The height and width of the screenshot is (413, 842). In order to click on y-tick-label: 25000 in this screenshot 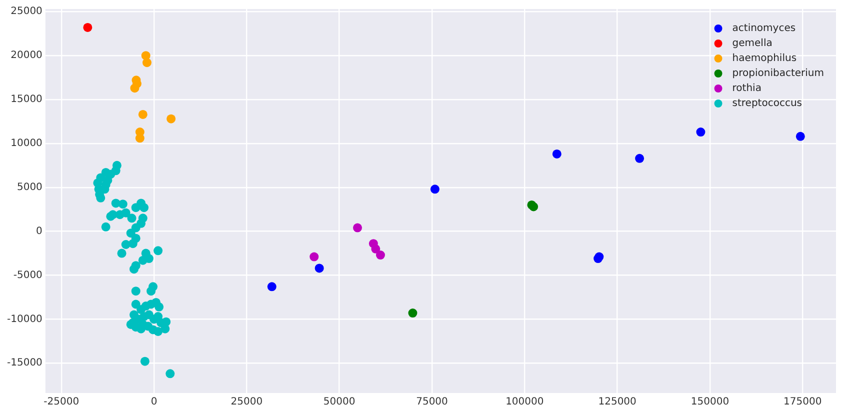, I will do `click(26, 12)`.